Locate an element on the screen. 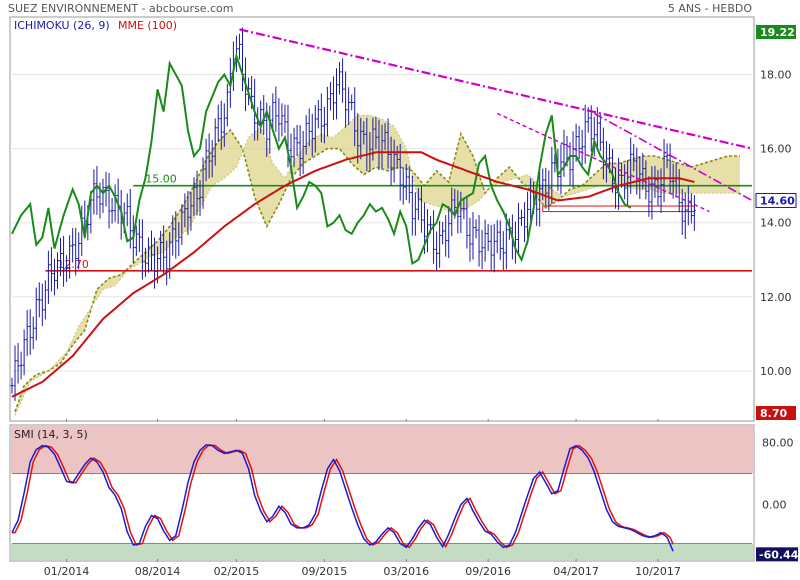 The height and width of the screenshot is (580, 800). smi-last-badge-bg is located at coordinates (777, 554).